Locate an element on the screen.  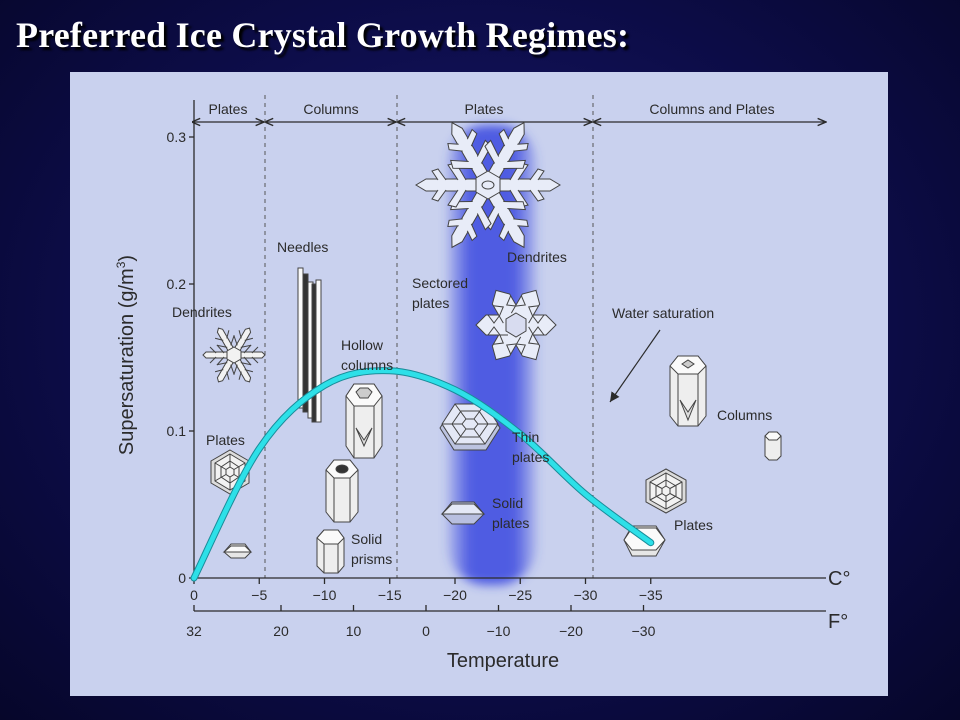
y-tick-label: 0.2 is located at coordinates (177, 284).